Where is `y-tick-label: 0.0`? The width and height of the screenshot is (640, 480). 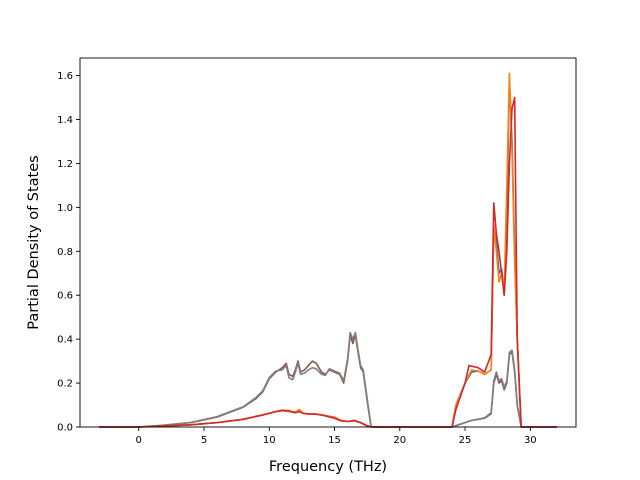
y-tick-label: 0.0 is located at coordinates (65, 428).